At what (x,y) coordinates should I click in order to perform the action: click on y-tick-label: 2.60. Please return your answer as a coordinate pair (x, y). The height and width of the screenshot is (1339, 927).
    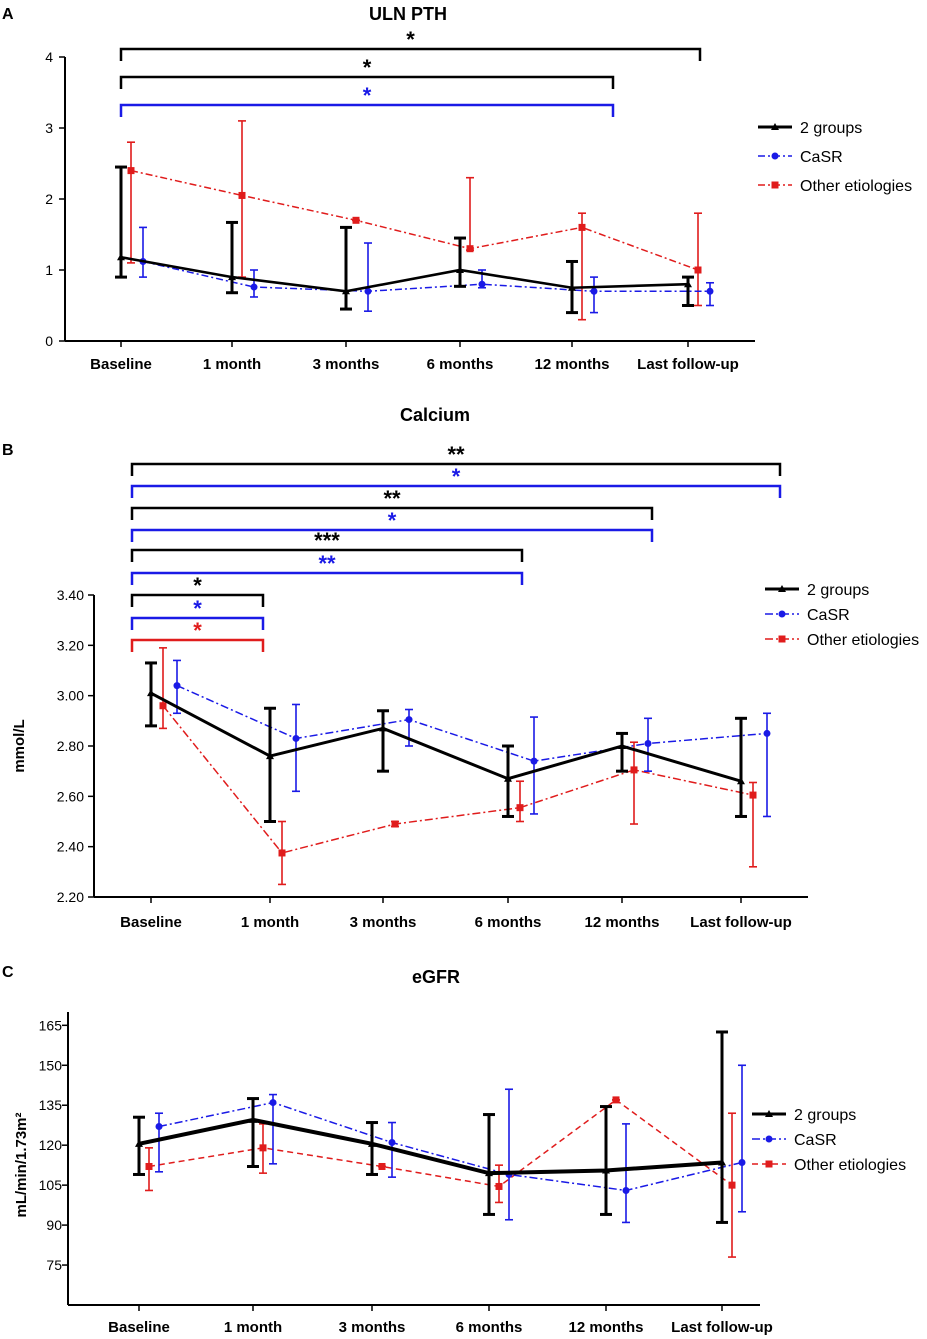
    Looking at the image, I should click on (70, 796).